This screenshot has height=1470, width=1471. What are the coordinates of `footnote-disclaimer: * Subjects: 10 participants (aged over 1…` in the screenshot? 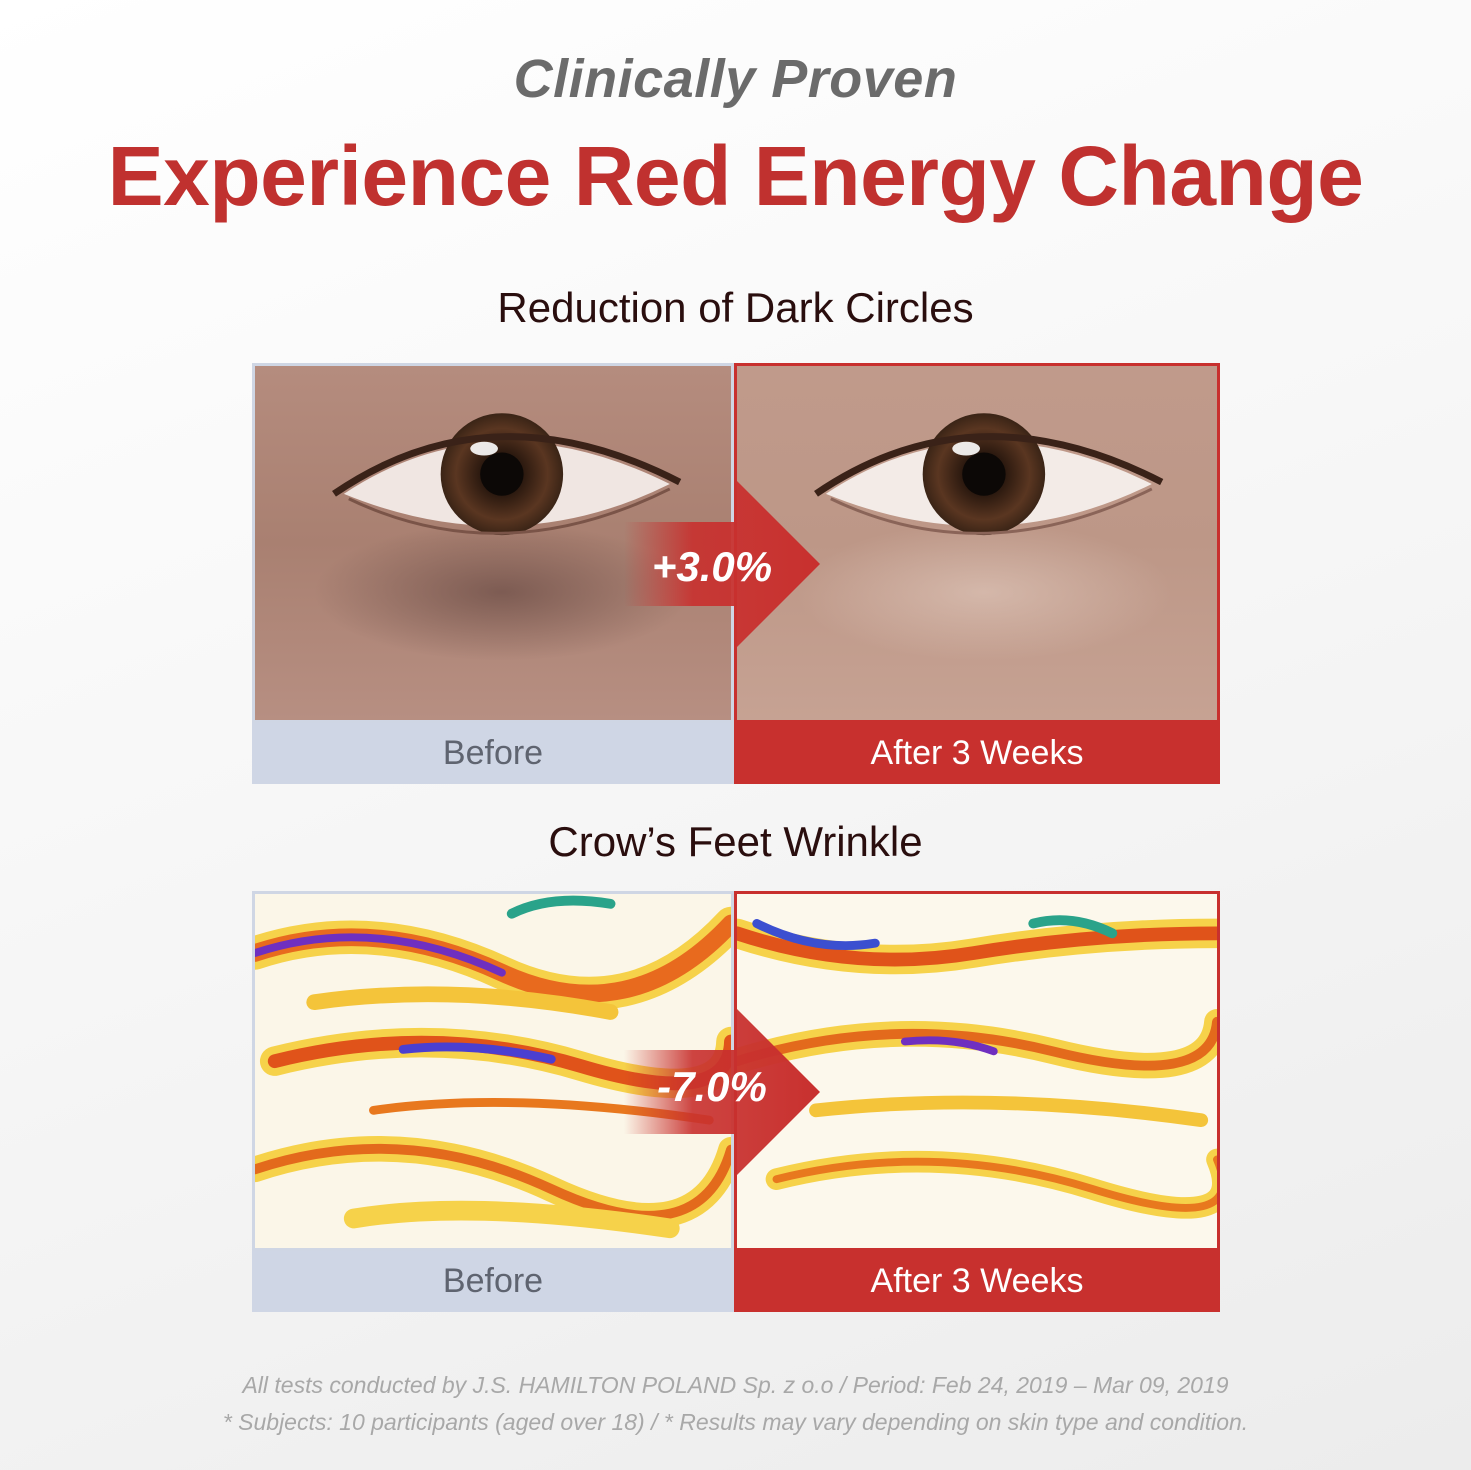 It's located at (735, 1422).